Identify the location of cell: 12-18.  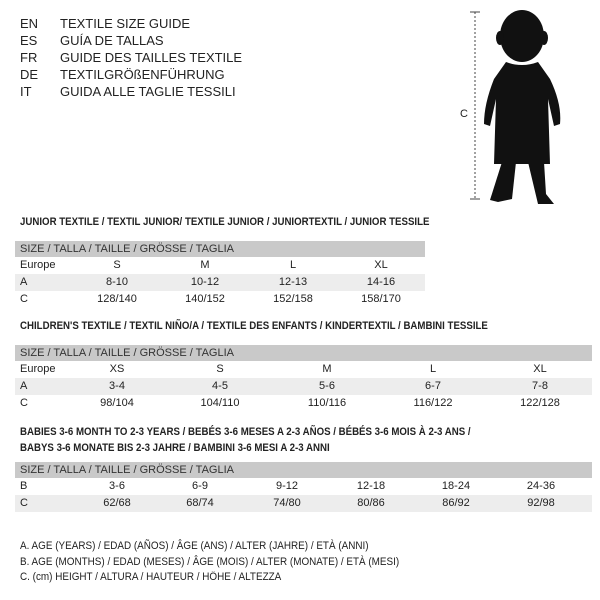
(371, 486).